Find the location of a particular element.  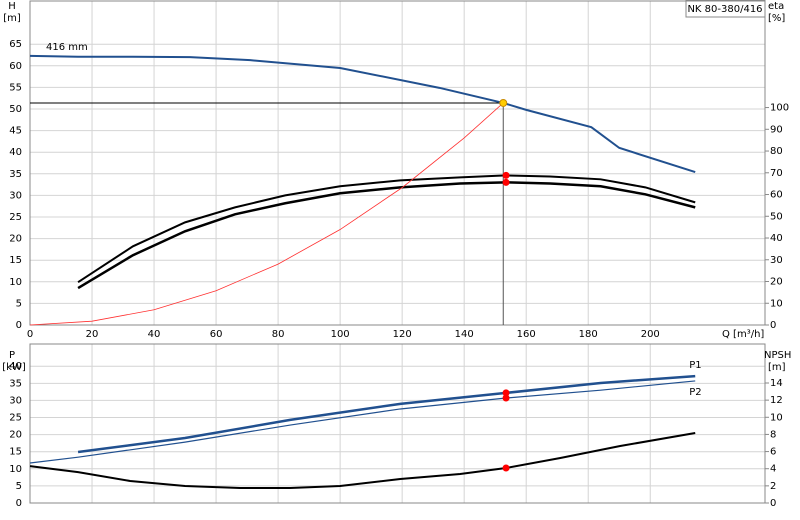

y2-tick-label: 100 is located at coordinates (779, 108).